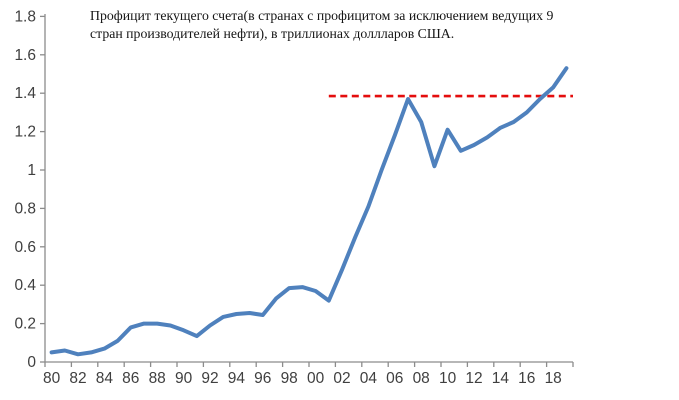 The image size is (679, 400). Describe the element at coordinates (553, 378) in the screenshot. I see `x-axis-label: 18` at that location.